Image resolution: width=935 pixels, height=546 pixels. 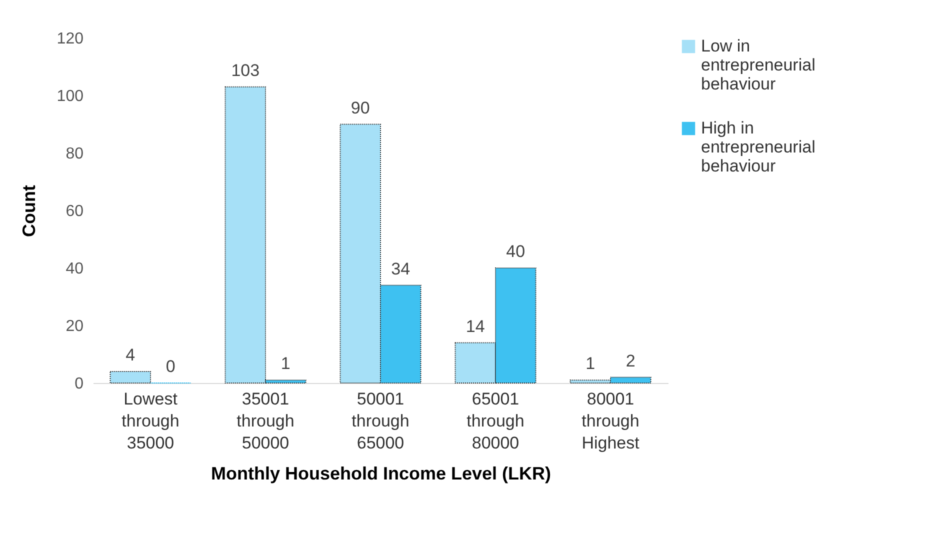 I want to click on legend-label: High in entrepreneurial behaviour, so click(x=758, y=147).